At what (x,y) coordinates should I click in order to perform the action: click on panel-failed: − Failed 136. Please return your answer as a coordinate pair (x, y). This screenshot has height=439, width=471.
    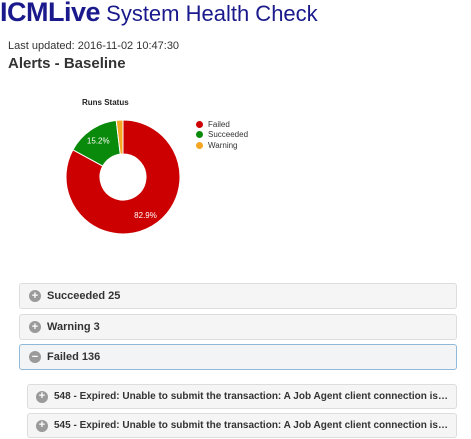
    Looking at the image, I should click on (238, 357).